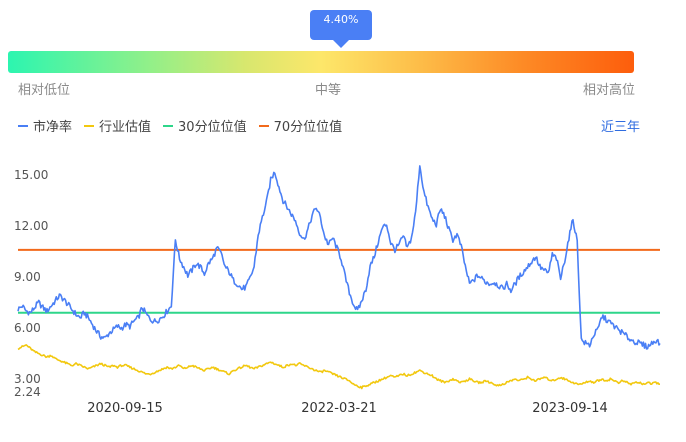  I want to click on legend-label-p30: 30分位位值, so click(212, 127).